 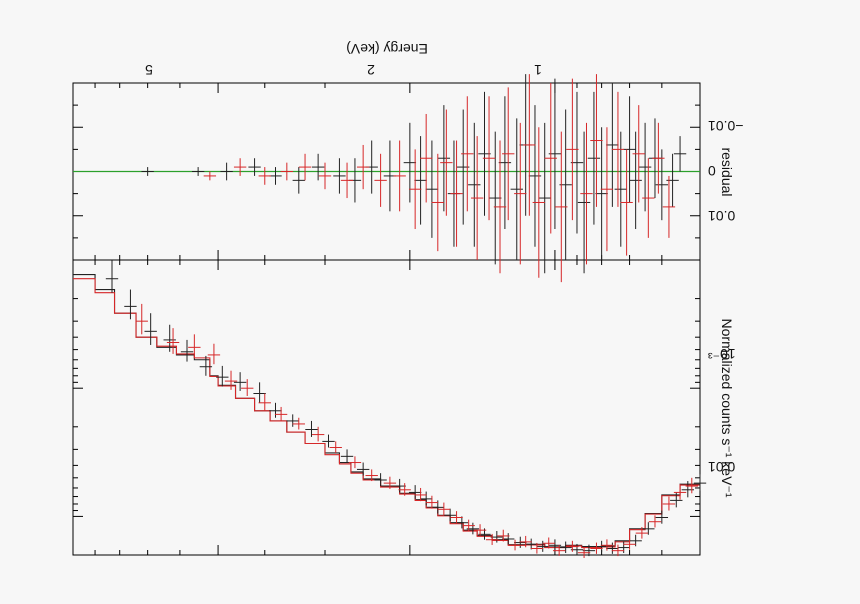 I want to click on x-tick-label-1: 1, so click(x=538, y=70).